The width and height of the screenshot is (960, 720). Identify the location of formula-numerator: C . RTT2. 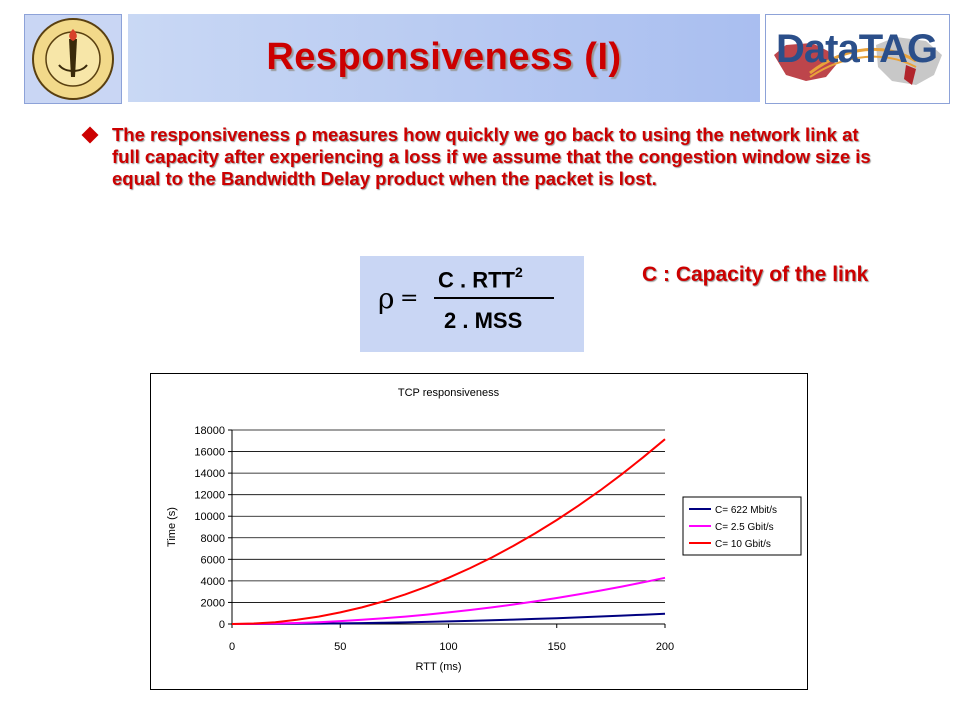
(480, 278).